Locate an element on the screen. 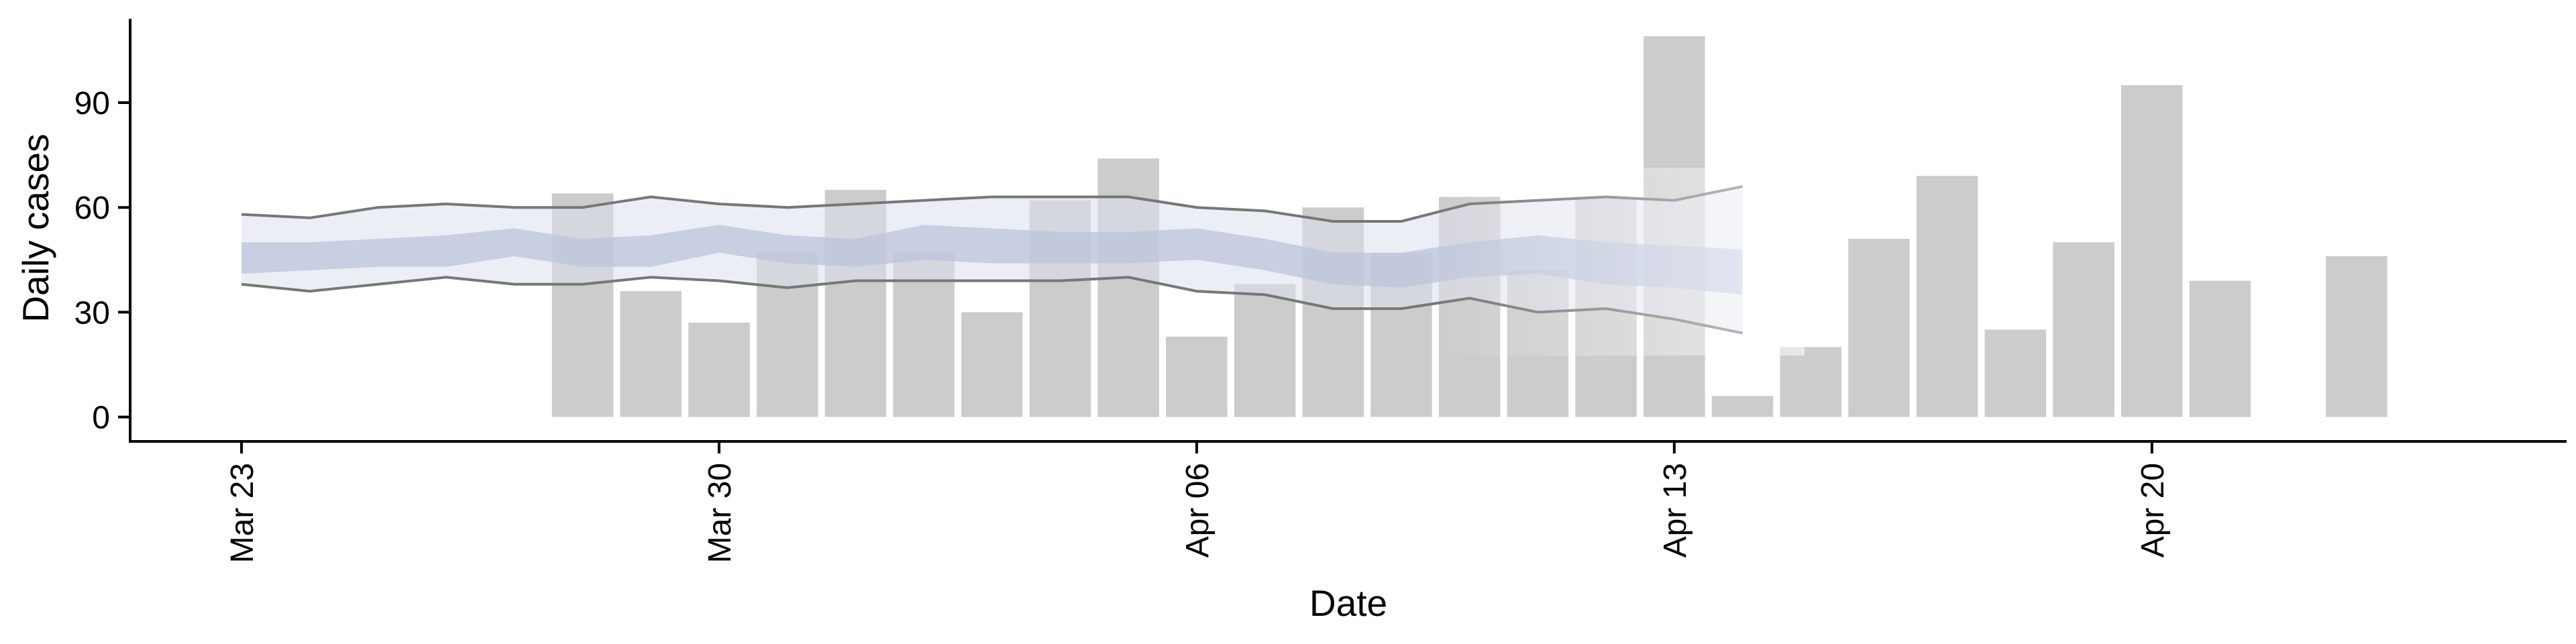 The image size is (2576, 644). y-axis-title: Daily cases is located at coordinates (35, 227).